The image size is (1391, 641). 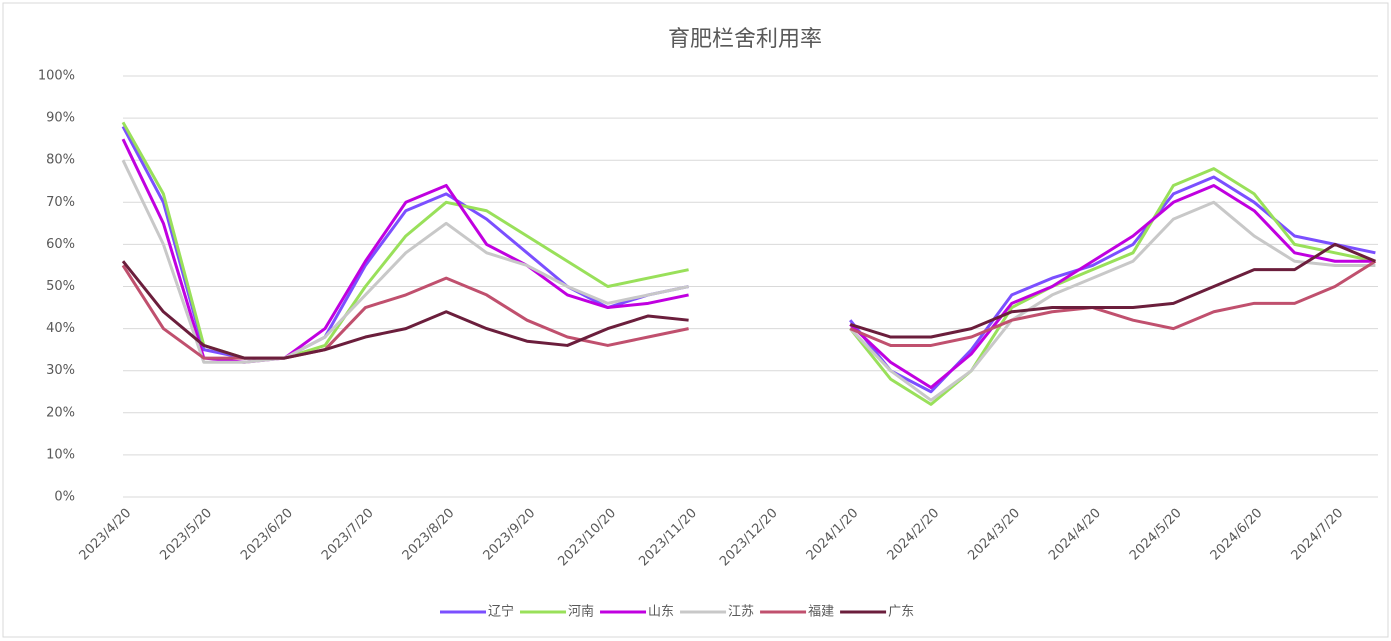 I want to click on legend-label: 广东, so click(x=901, y=612).